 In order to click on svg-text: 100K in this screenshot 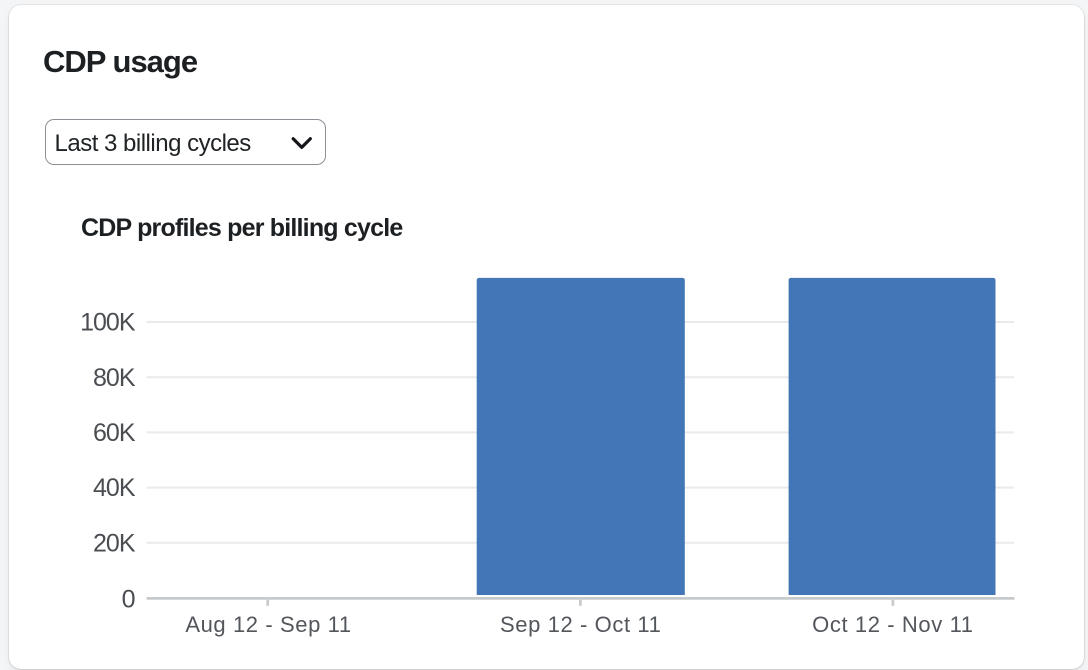, I will do `click(108, 323)`.